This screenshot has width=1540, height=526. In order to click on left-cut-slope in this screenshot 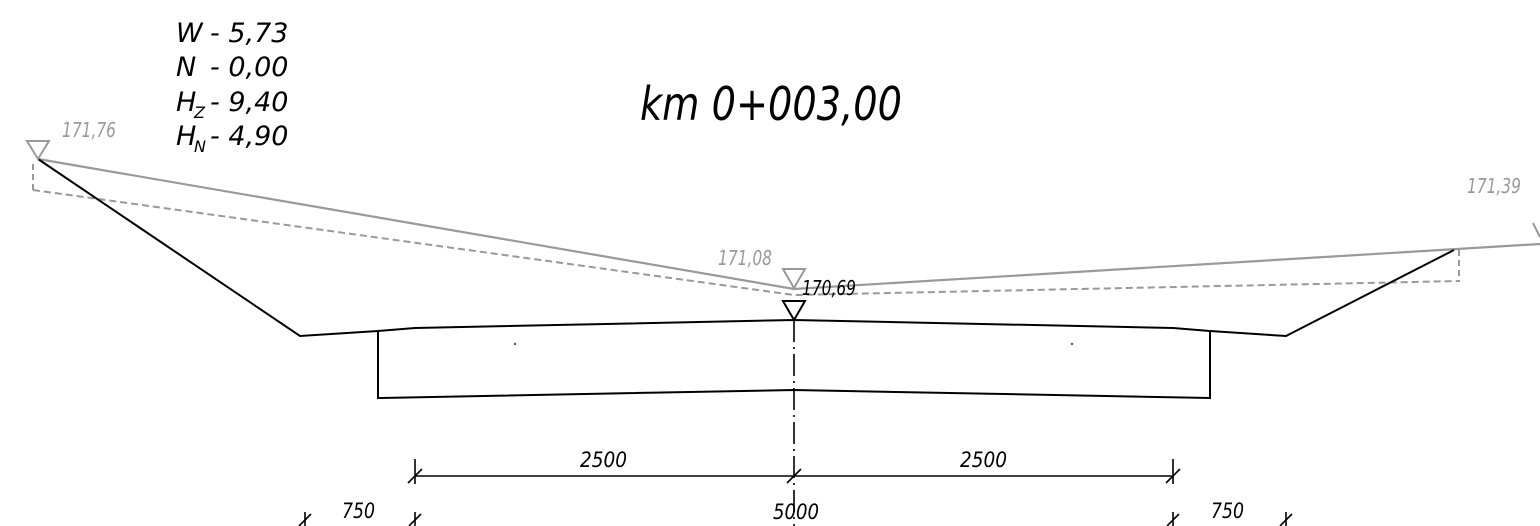, I will do `click(208, 248)`.